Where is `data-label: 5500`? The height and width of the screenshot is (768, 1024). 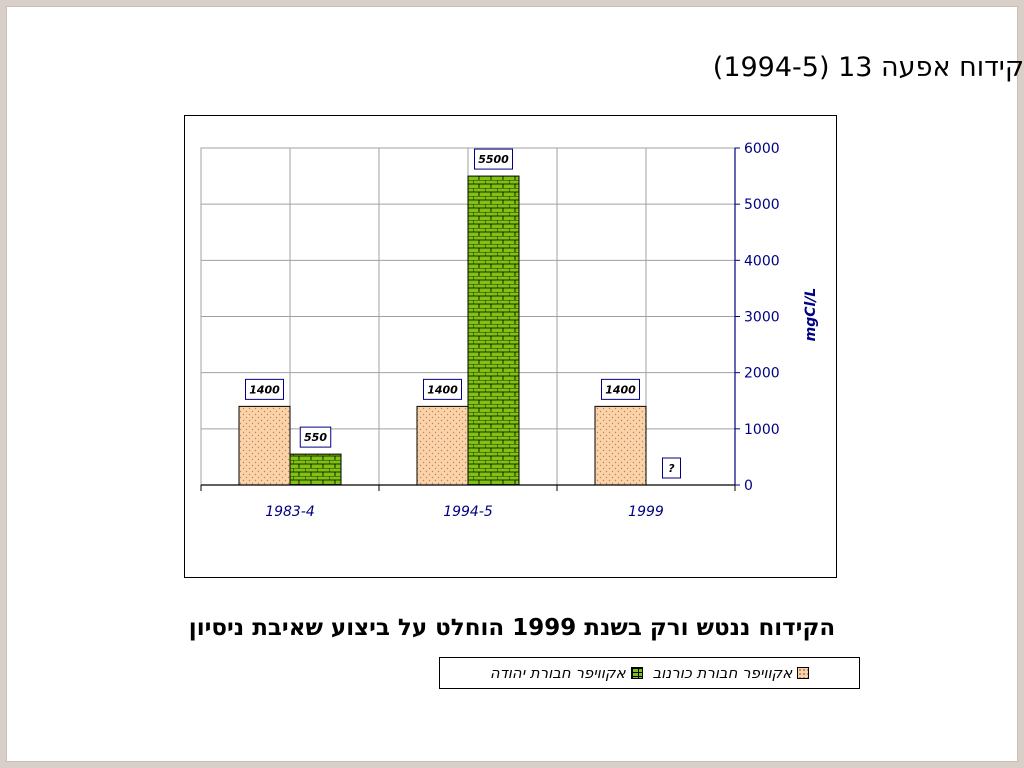
data-label: 5500 is located at coordinates (493, 159).